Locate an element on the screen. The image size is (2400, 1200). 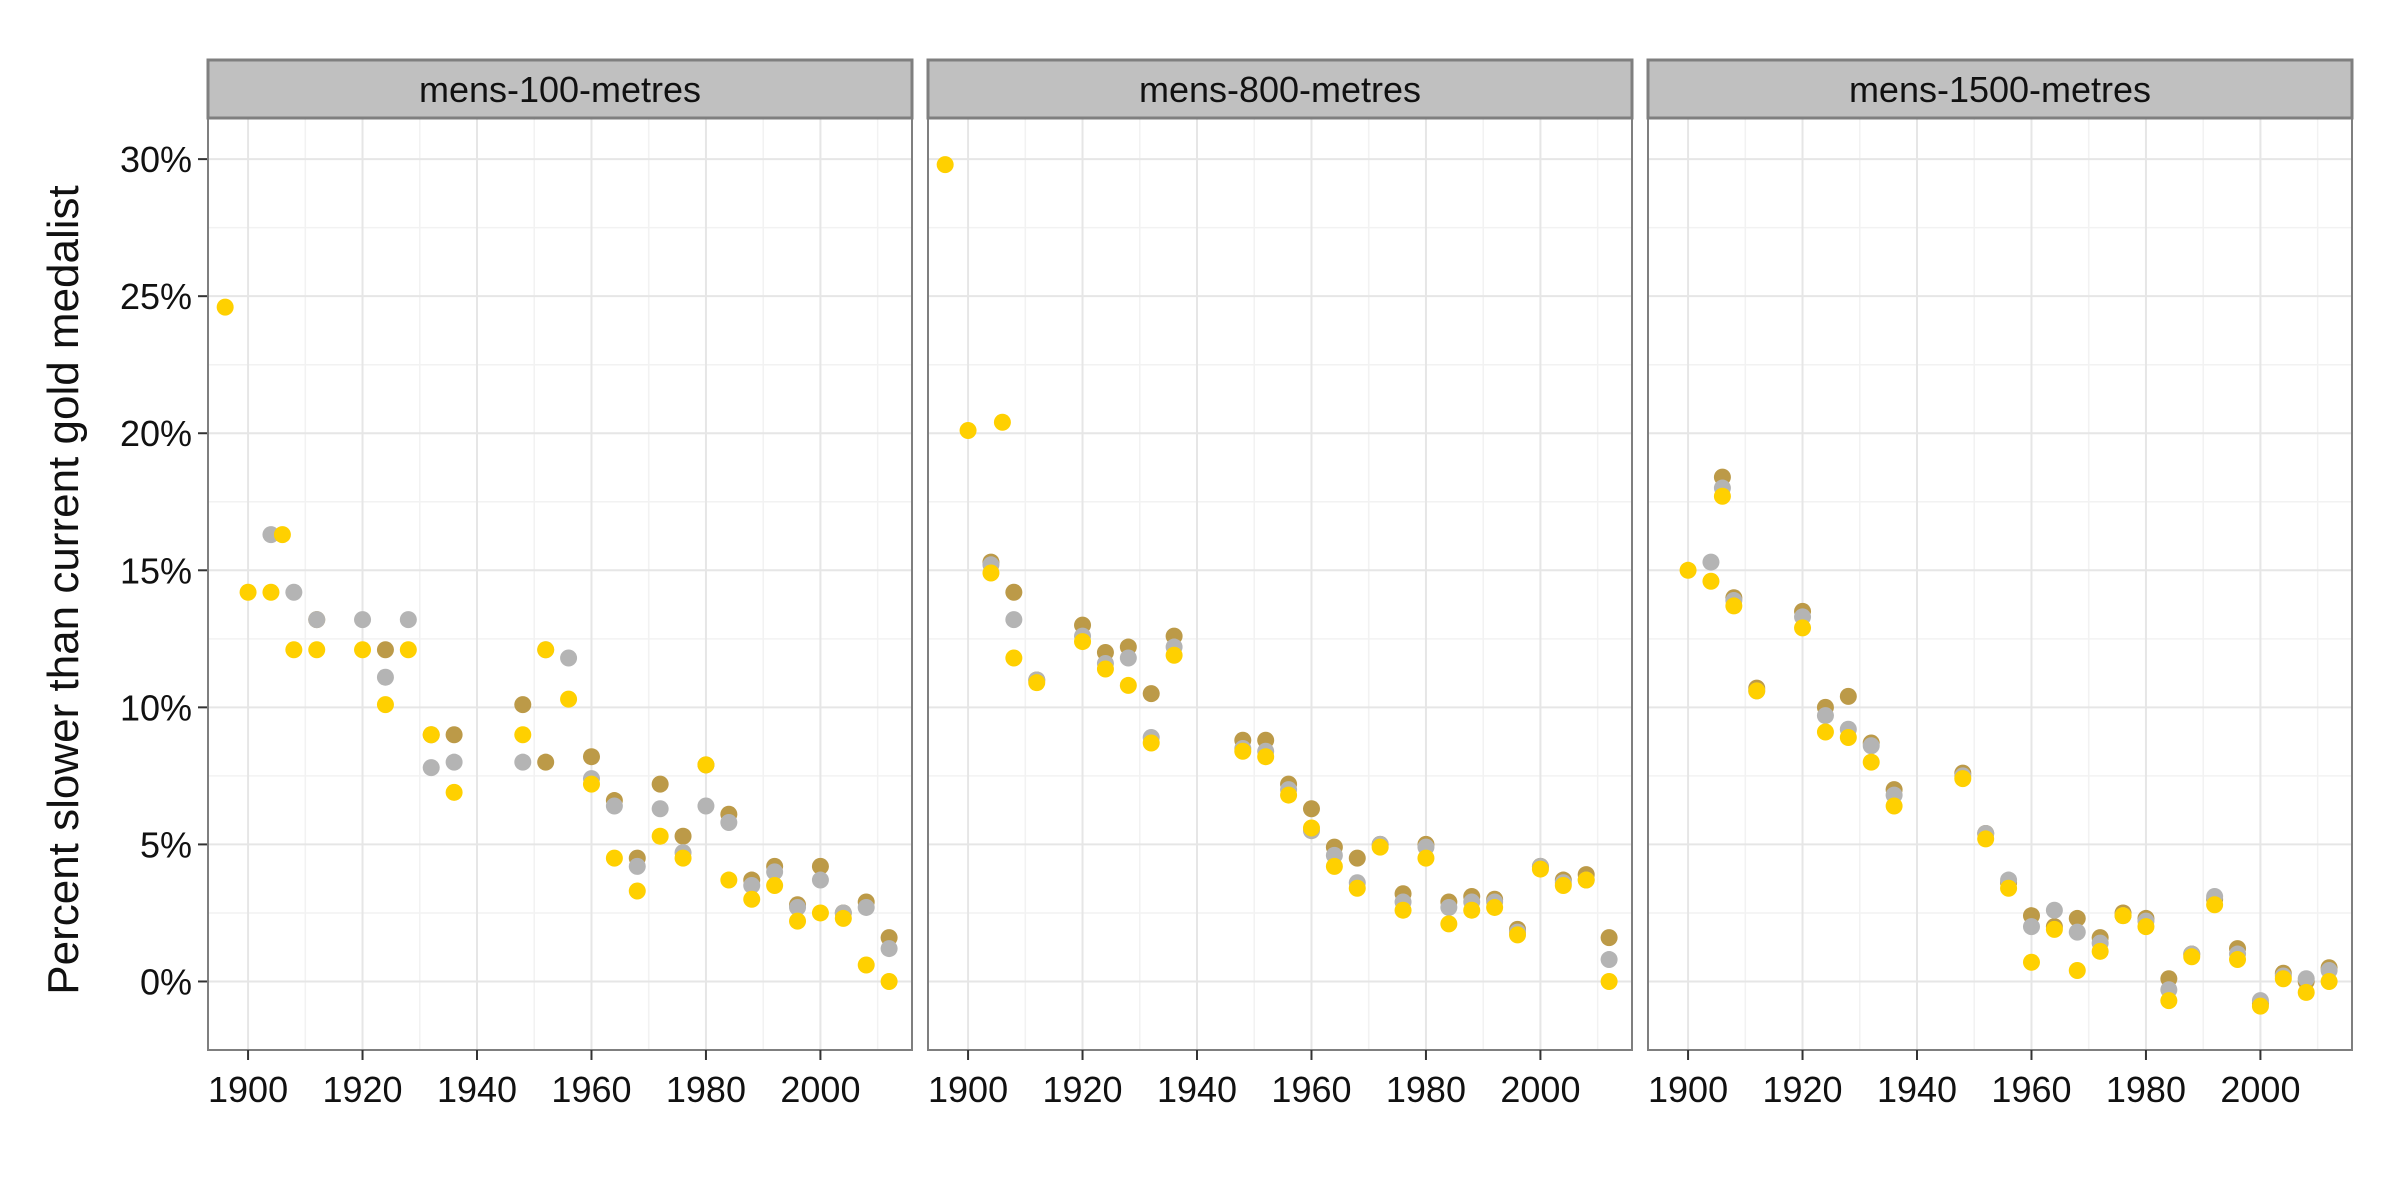
y-tick-label: 0% is located at coordinates (166, 981).